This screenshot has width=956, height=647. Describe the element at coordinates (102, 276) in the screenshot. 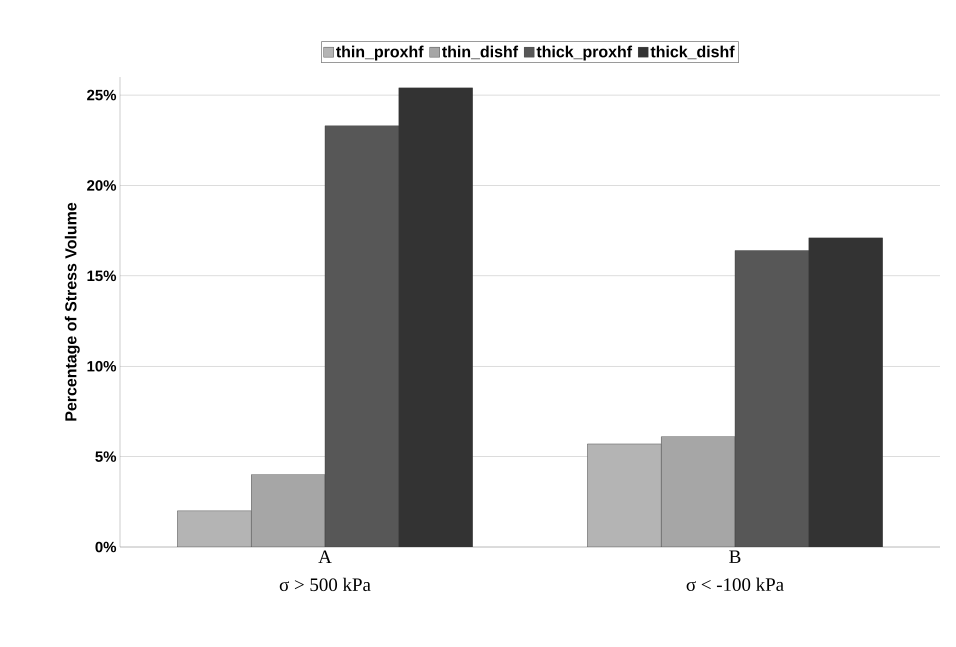

I see `y-tick-label: 15%` at that location.